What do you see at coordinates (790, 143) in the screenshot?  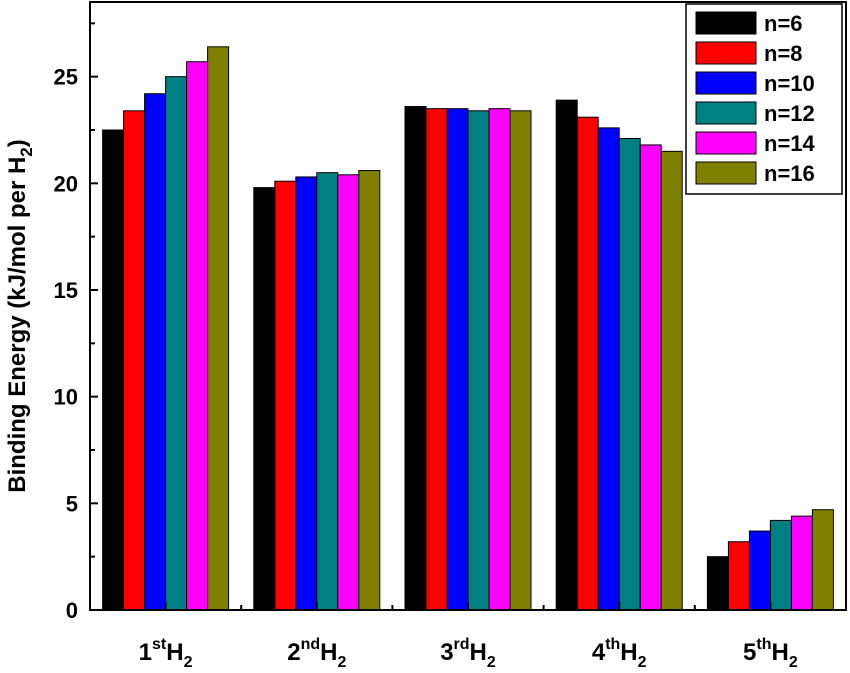 I see `legend-label-n14: n=14` at bounding box center [790, 143].